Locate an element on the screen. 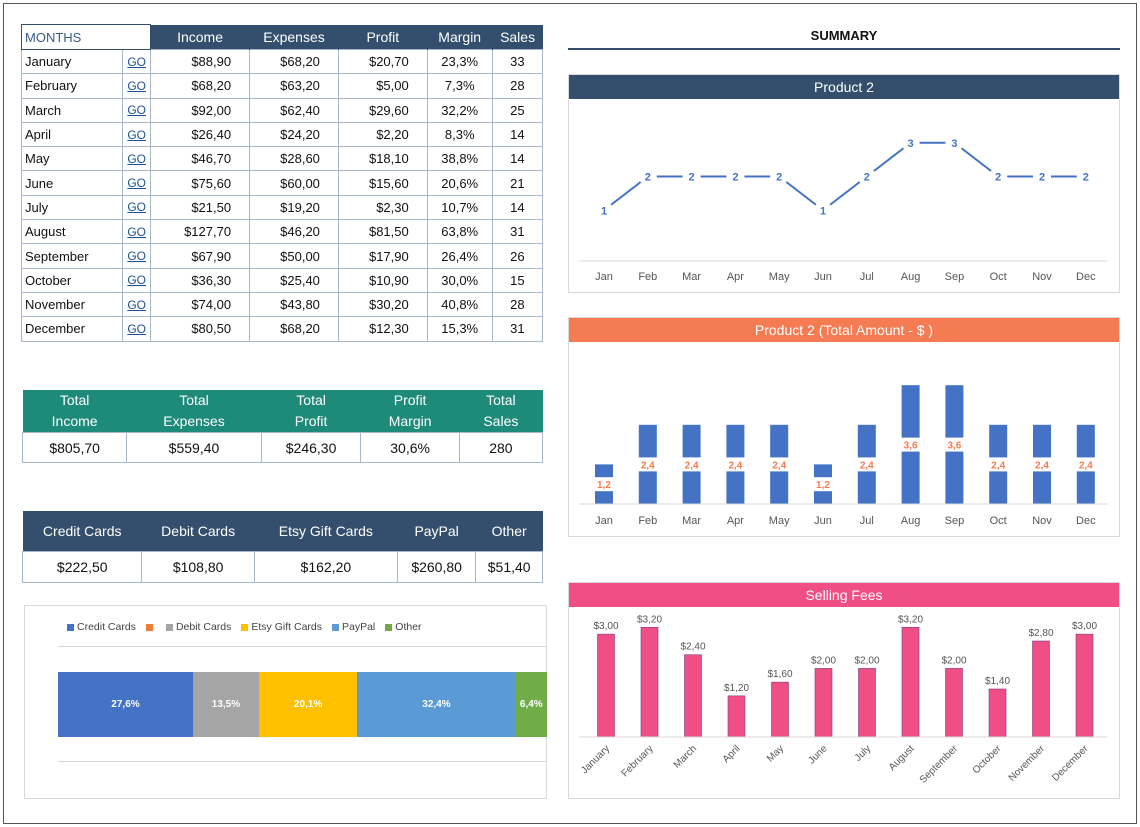  summary-title: SUMMARY is located at coordinates (844, 35).